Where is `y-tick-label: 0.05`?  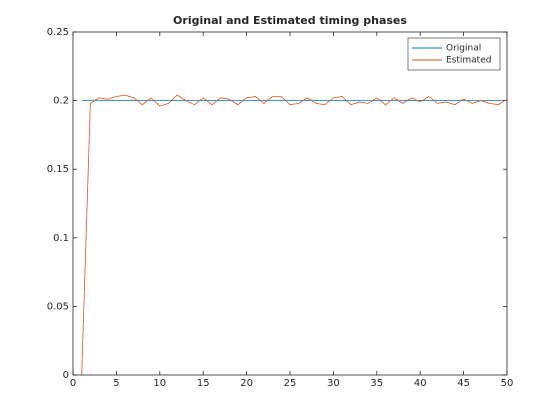
y-tick-label: 0.05 is located at coordinates (58, 306).